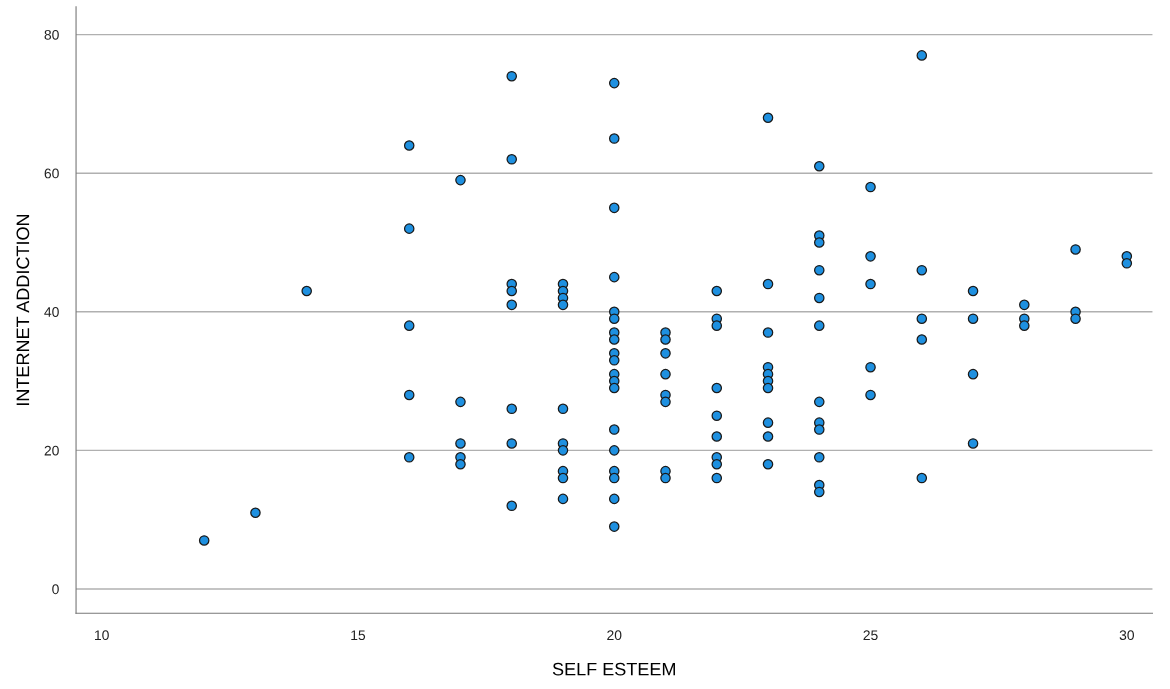 This screenshot has width=1170, height=689. Describe the element at coordinates (102, 635) in the screenshot. I see `x-tick-label: 10` at that location.